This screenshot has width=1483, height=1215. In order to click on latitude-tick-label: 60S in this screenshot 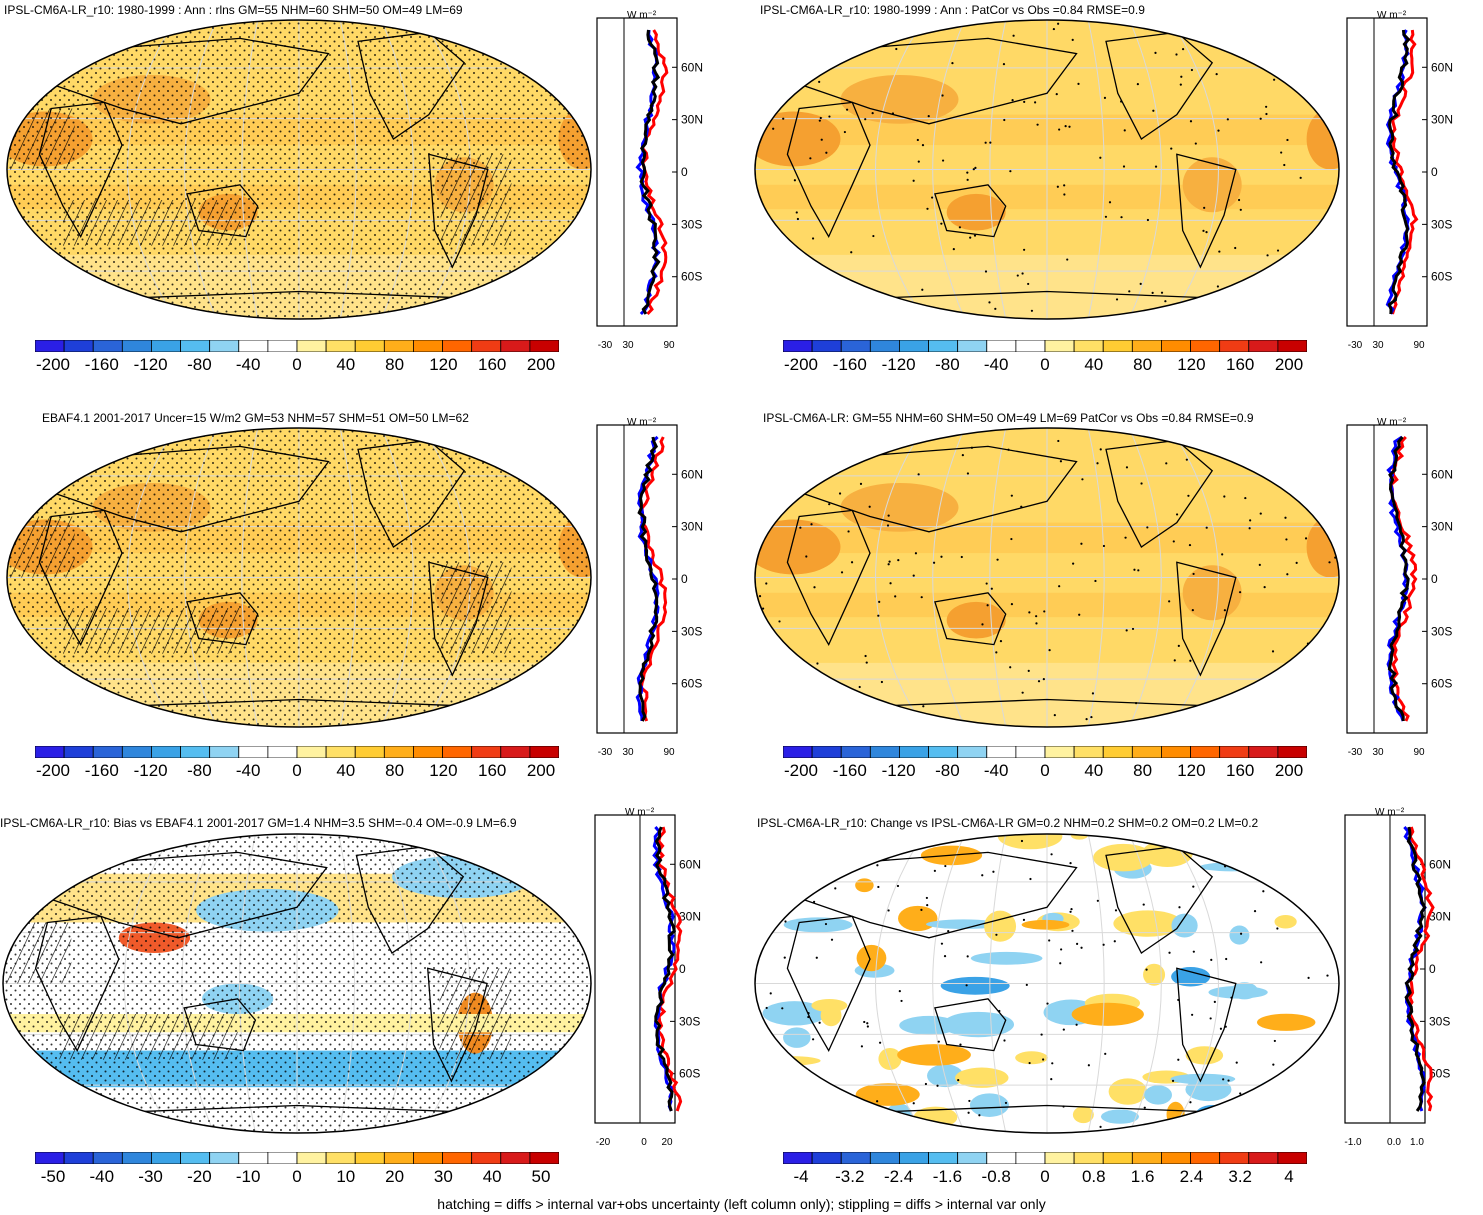, I will do `click(1441, 277)`.